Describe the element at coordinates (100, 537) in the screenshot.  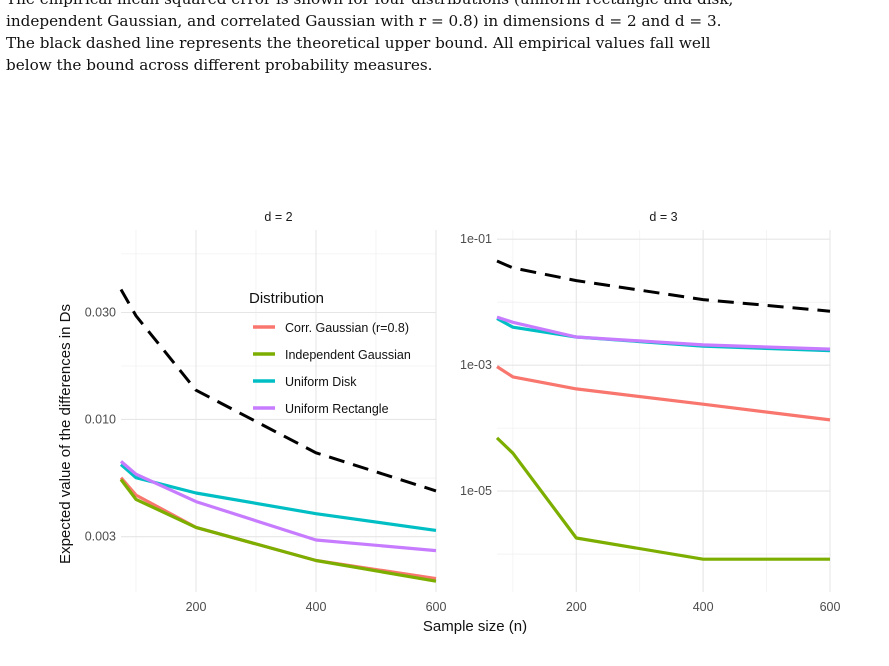
I see `y-tick-label: 0.003` at that location.